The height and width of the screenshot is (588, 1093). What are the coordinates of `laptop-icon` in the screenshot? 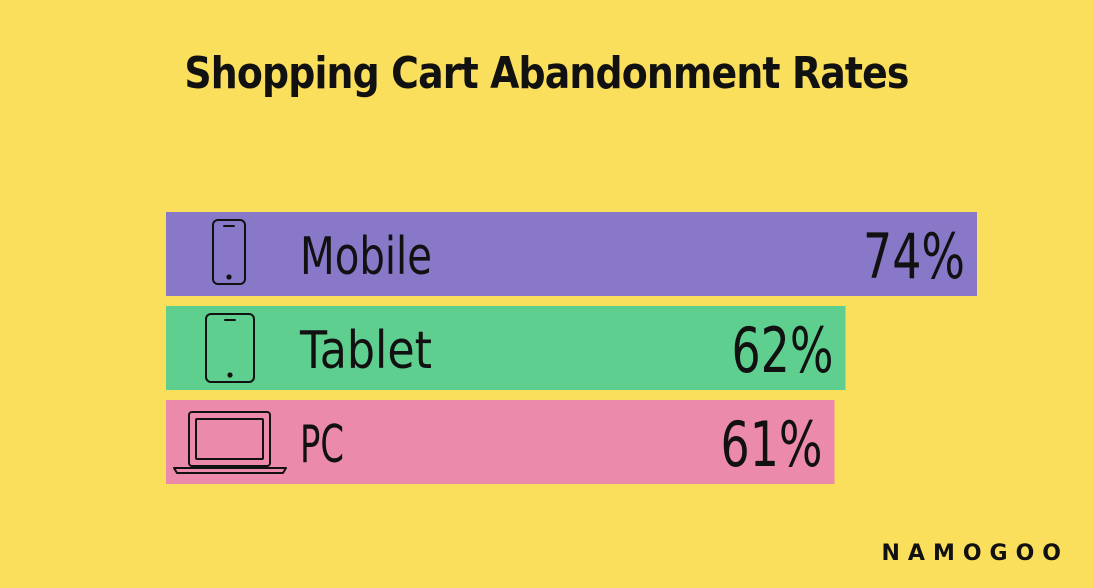 It's located at (230, 442).